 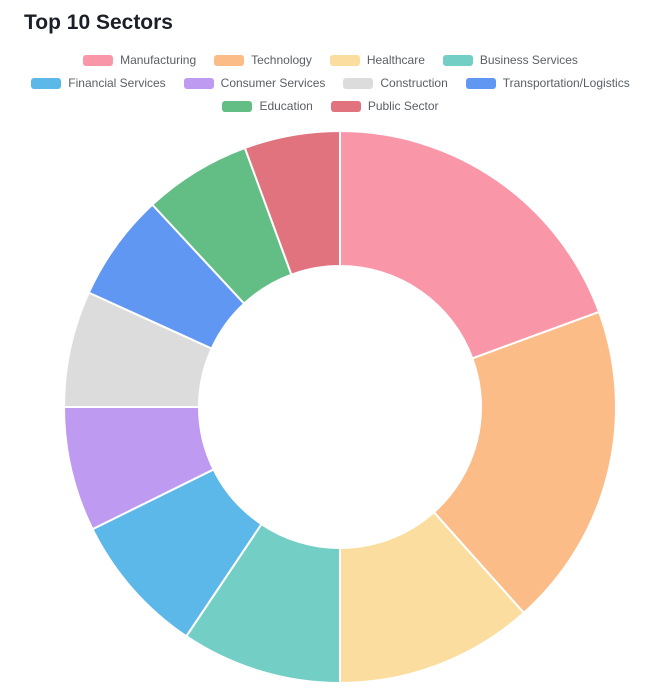 I want to click on legend-item-label: Construction, so click(x=414, y=83).